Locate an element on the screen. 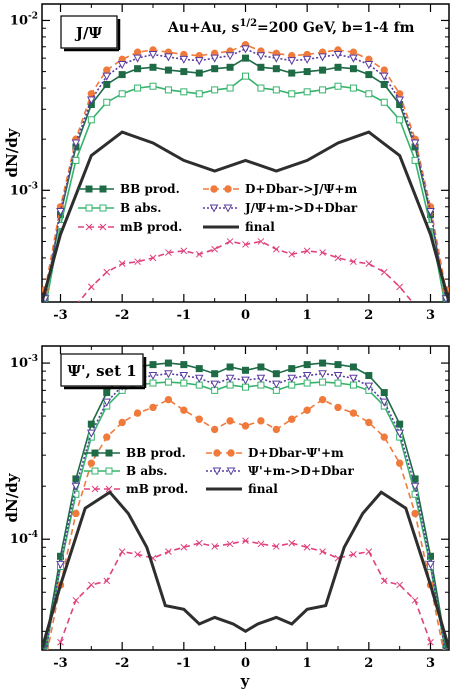 The width and height of the screenshot is (452, 693). legend-item-b-abs: B abs. is located at coordinates (119, 208).